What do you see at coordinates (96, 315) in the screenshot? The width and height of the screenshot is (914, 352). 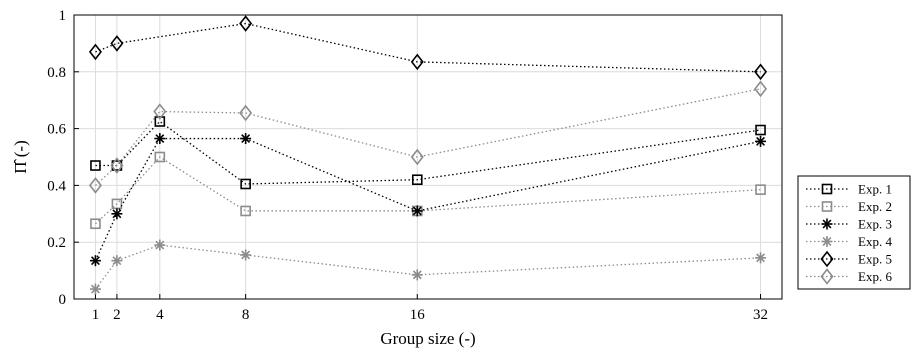 I see `x-tick-label: 1` at bounding box center [96, 315].